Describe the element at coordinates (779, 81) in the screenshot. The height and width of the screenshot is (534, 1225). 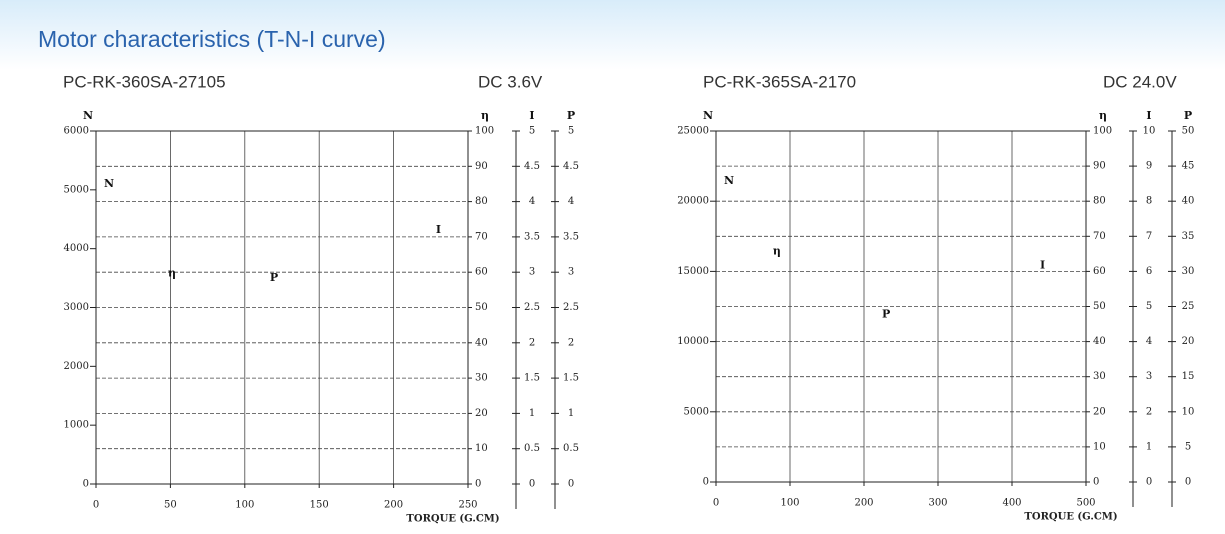
I see `chart-title: PC-RK-365SA-2170` at that location.